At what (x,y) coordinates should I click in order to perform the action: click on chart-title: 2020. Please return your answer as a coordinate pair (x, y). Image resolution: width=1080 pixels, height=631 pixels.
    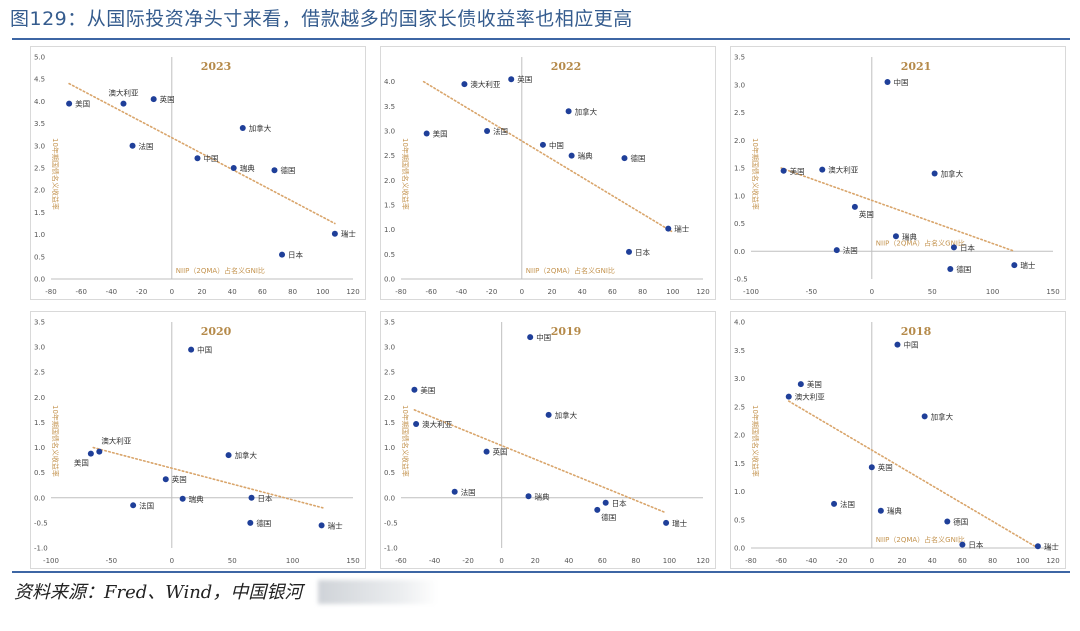
    Looking at the image, I should click on (216, 331).